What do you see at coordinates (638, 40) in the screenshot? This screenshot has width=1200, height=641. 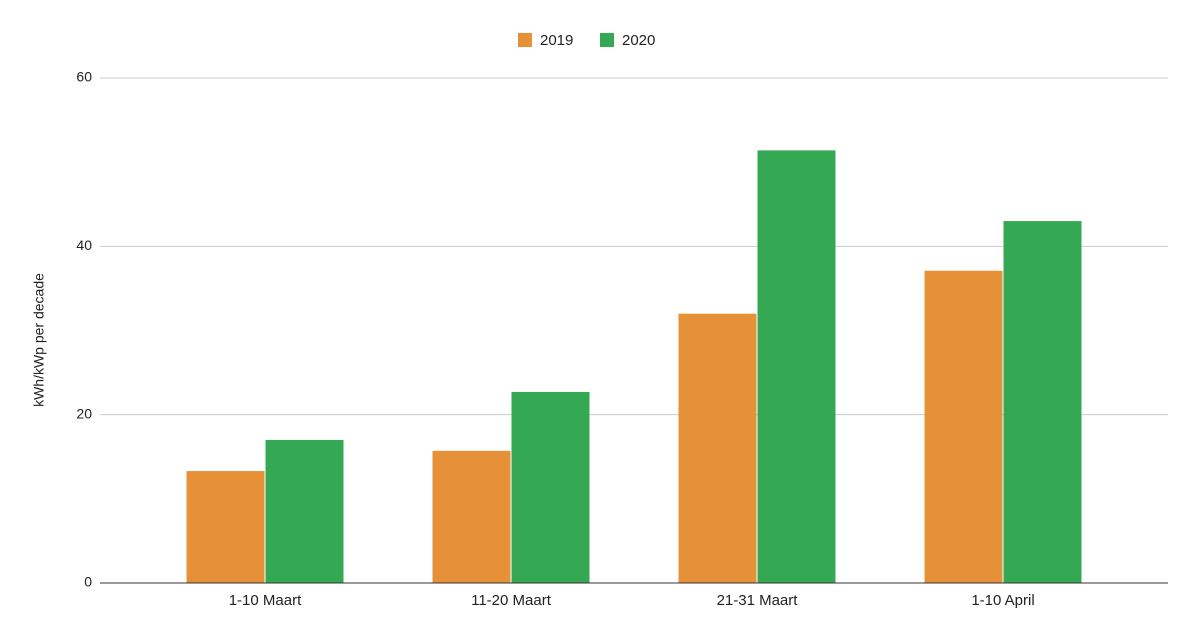 I see `legend-label: 2020` at bounding box center [638, 40].